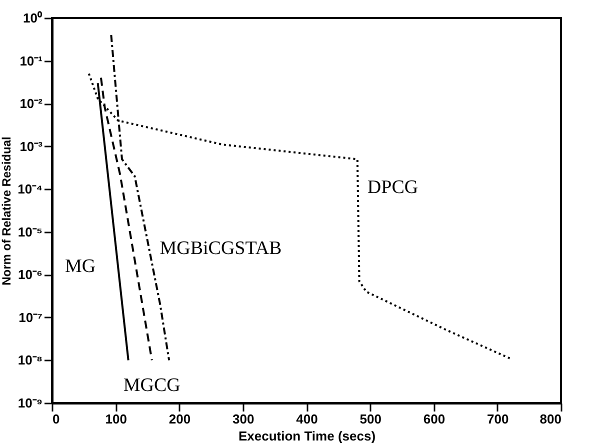  Describe the element at coordinates (392, 187) in the screenshot. I see `series-label: DPCG` at that location.